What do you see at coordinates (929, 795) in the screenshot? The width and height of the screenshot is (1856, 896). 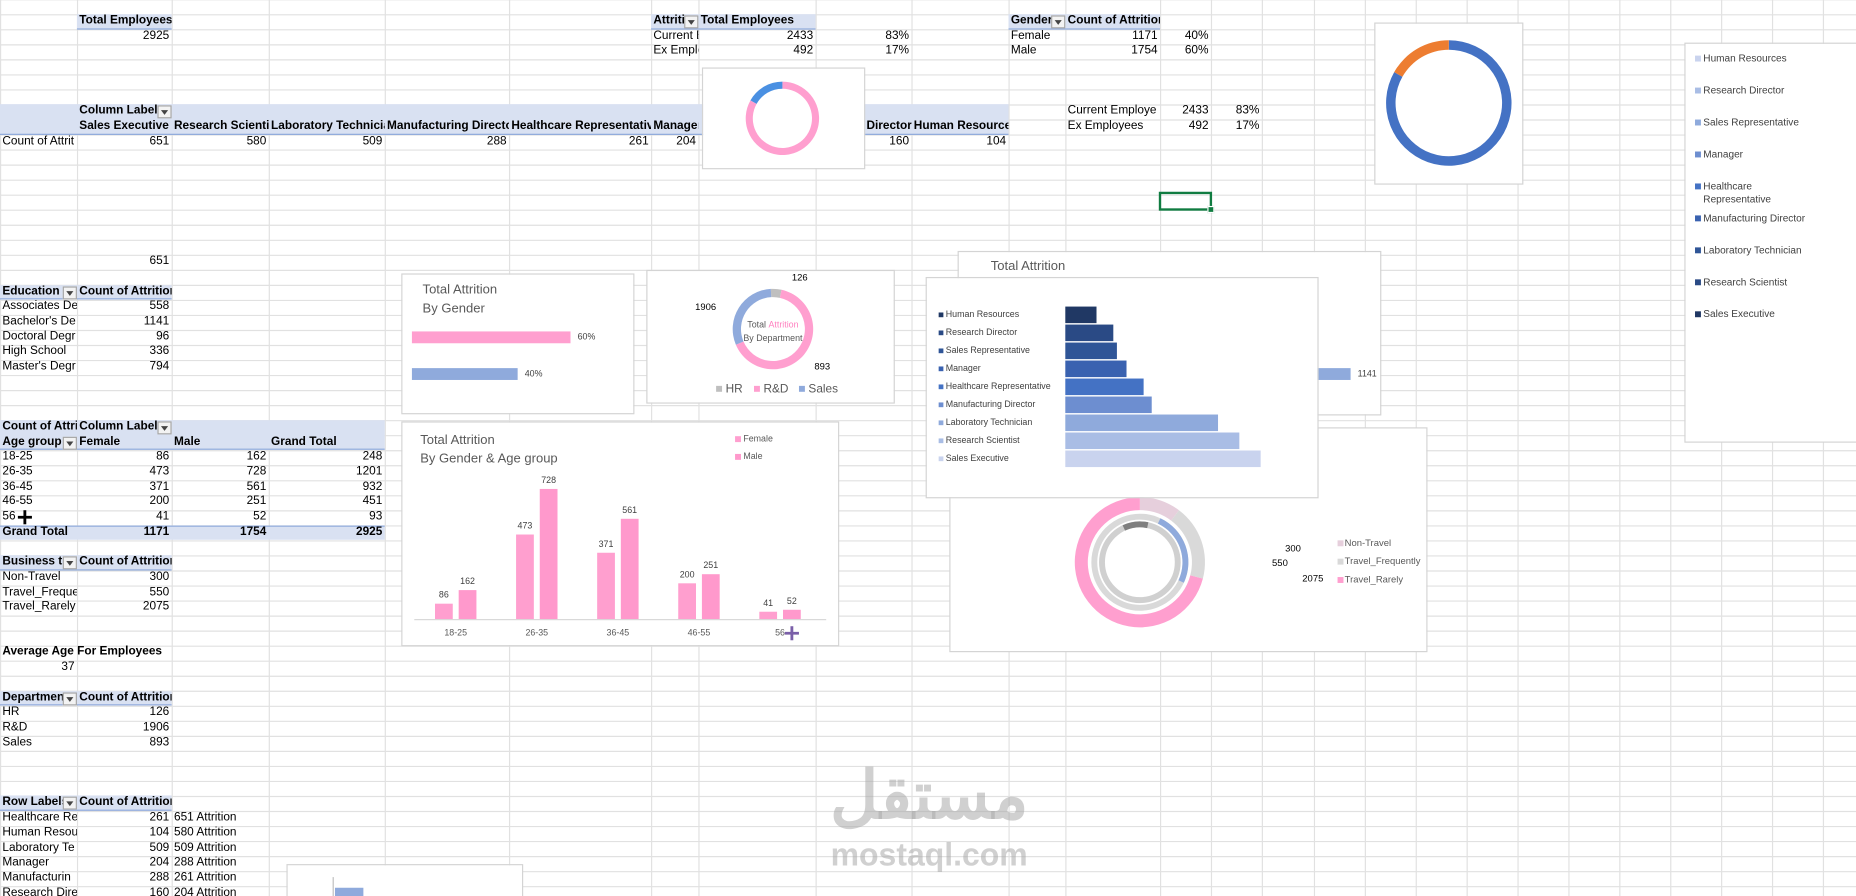 I see `watermark-arabic: مستقل` at bounding box center [929, 795].